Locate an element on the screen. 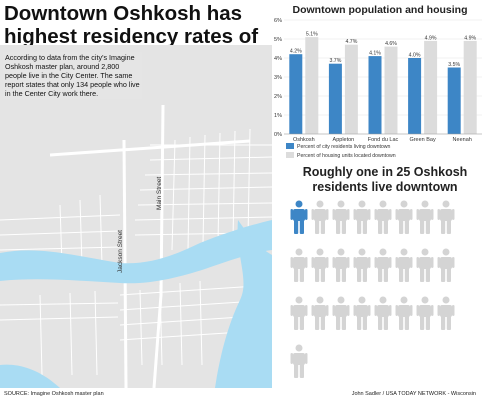 This screenshot has width=484, height=401. bar-value-label: 4.1% is located at coordinates (375, 54).